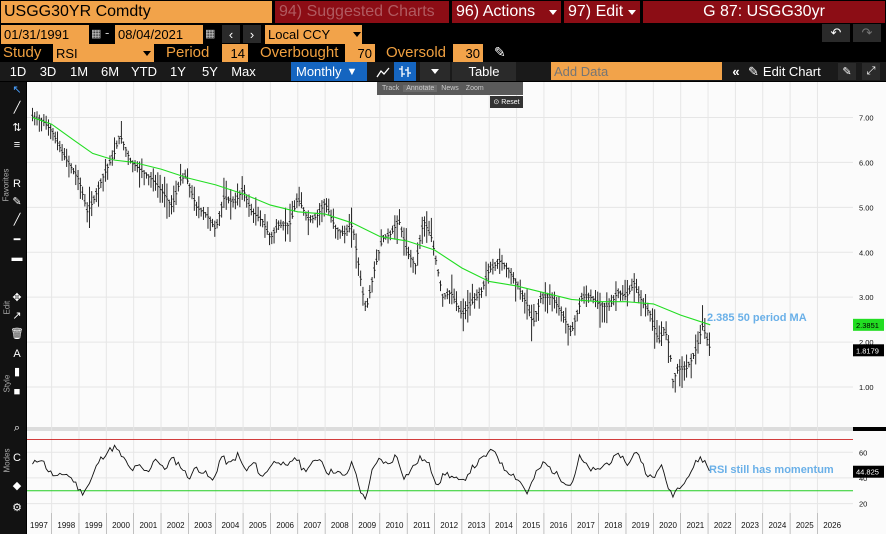  Describe the element at coordinates (440, 429) in the screenshot. I see `panel-divider` at that location.